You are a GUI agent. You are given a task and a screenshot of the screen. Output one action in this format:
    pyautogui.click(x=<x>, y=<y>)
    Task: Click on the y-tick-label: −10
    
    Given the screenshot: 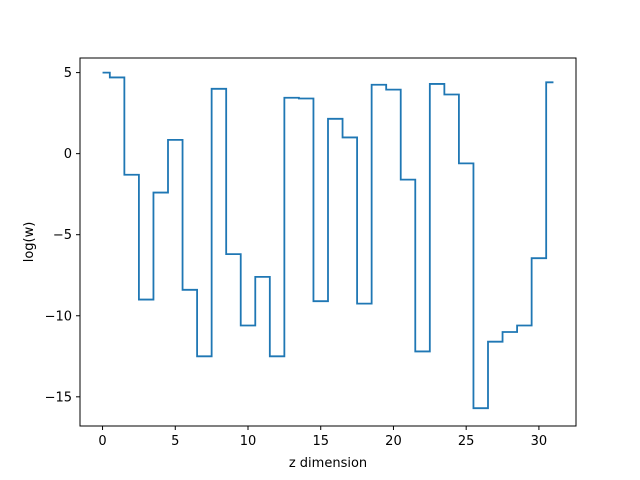 What is the action you would take?
    pyautogui.click(x=58, y=316)
    